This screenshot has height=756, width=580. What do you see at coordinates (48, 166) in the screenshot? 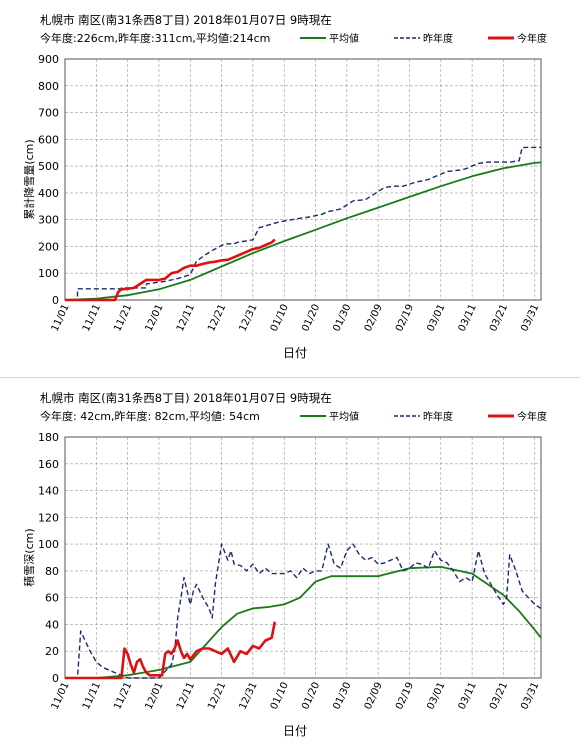
I see `y-tick-label: 500` at bounding box center [48, 166].